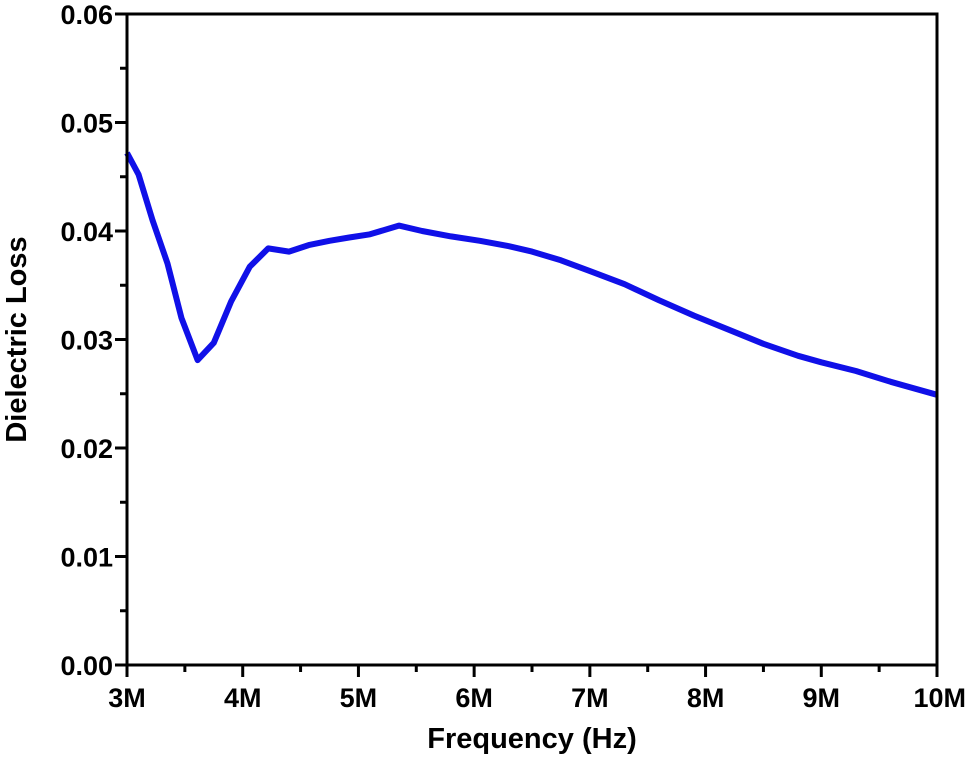  What do you see at coordinates (590, 698) in the screenshot?
I see `x-tick-label: 7M` at bounding box center [590, 698].